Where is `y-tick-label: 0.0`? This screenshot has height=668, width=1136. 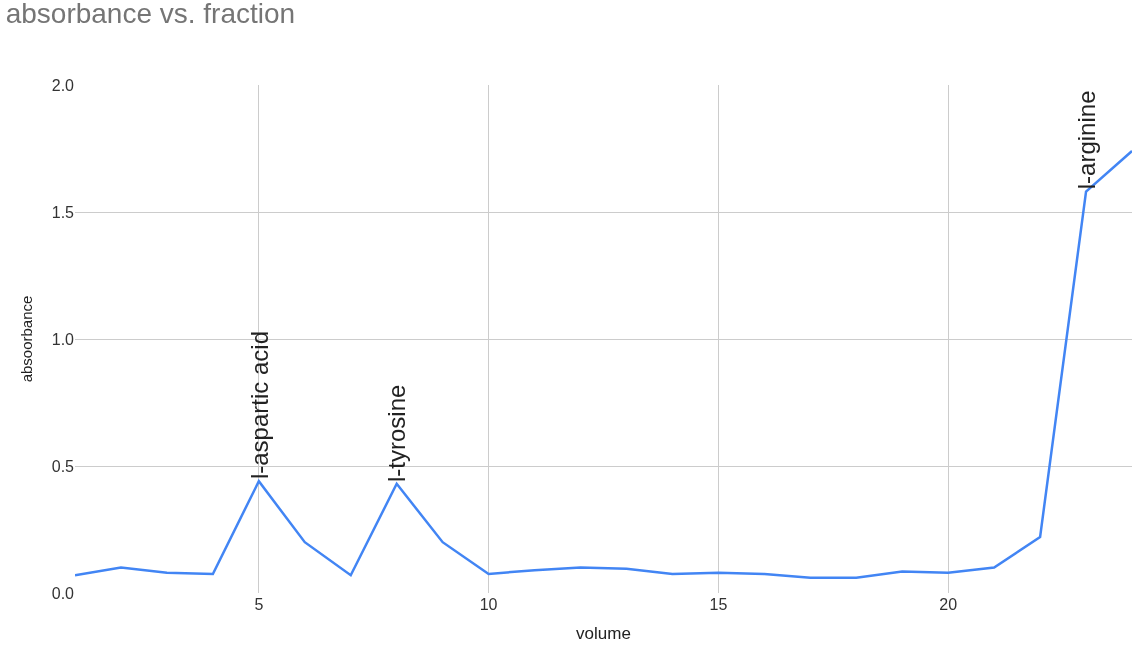 y-tick-label: 0.0 is located at coordinates (63, 593).